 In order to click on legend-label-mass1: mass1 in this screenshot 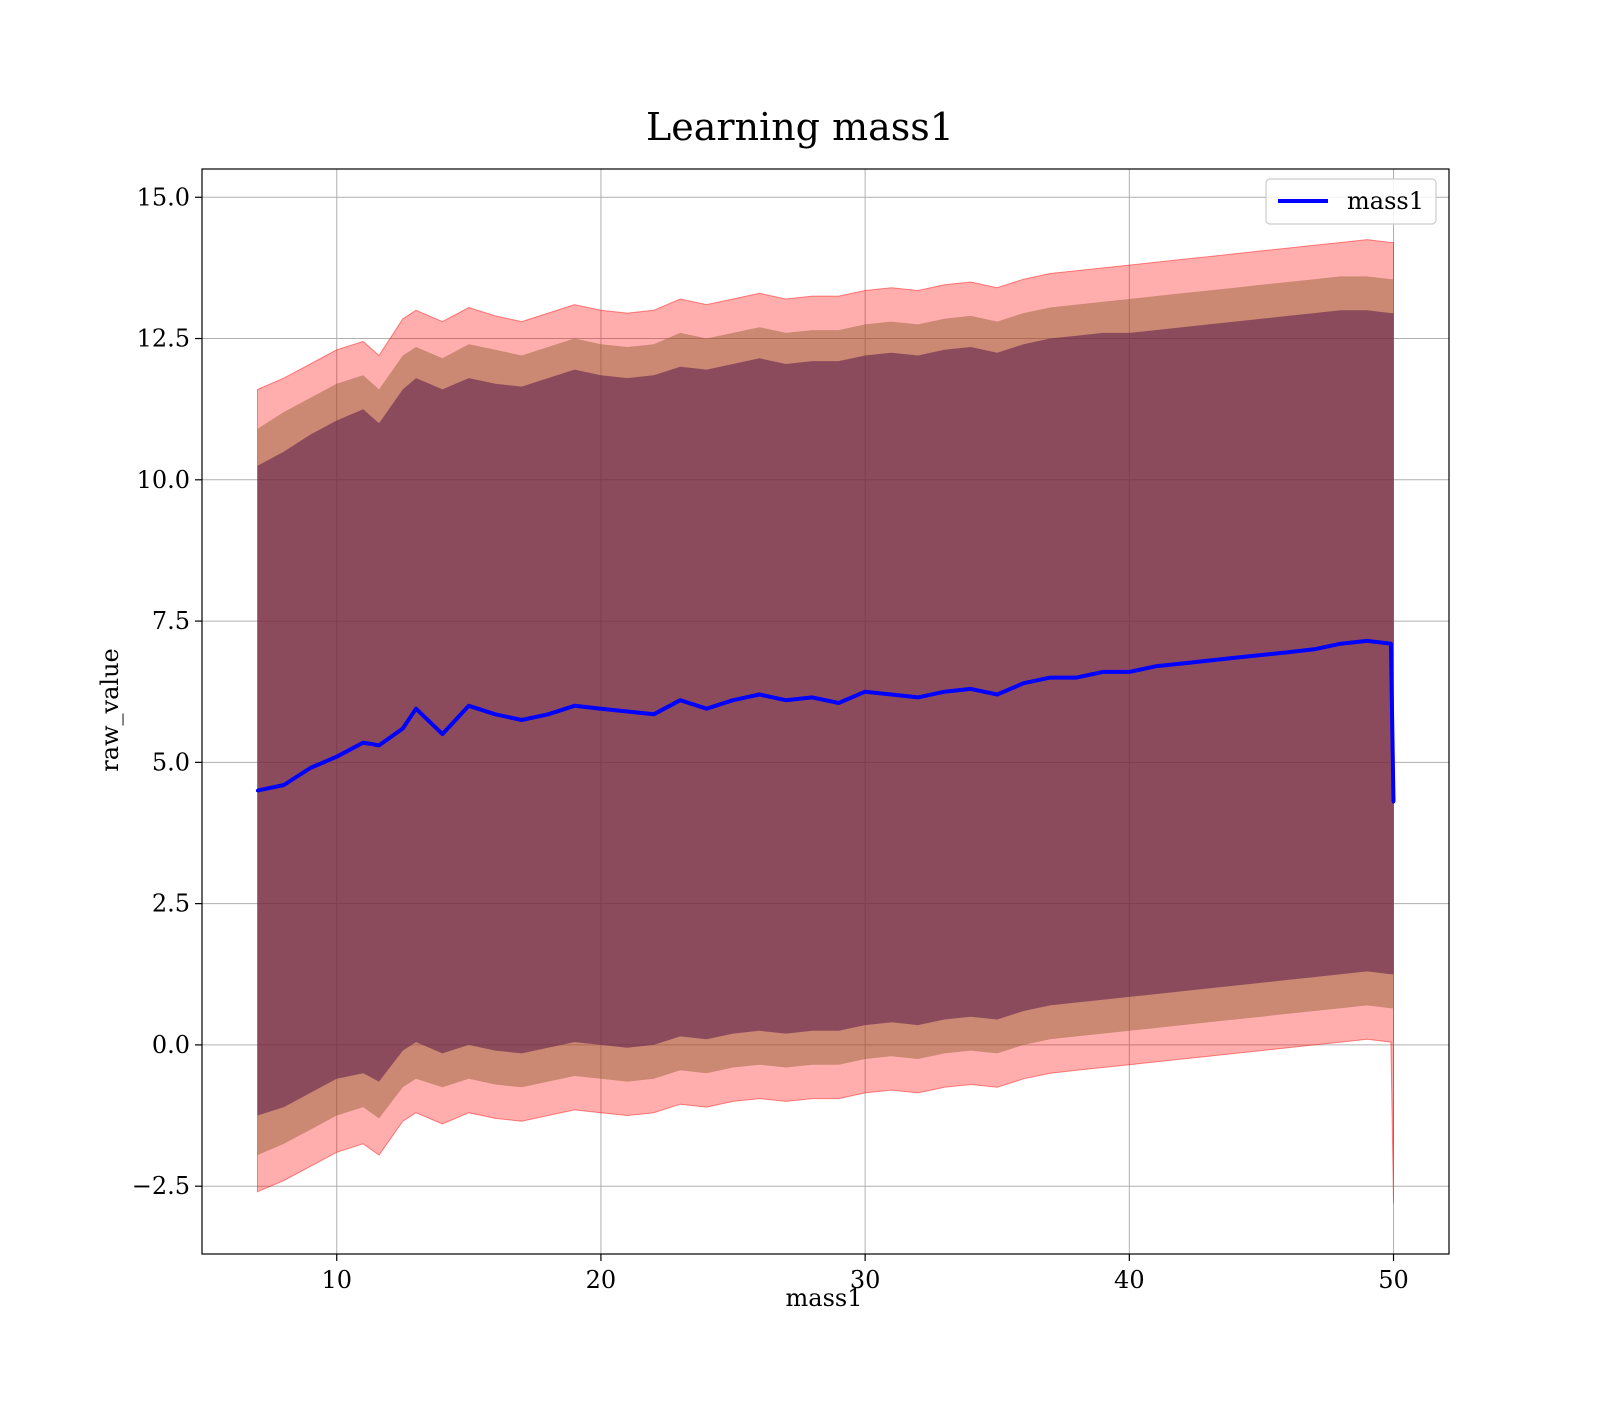, I will do `click(1385, 201)`.